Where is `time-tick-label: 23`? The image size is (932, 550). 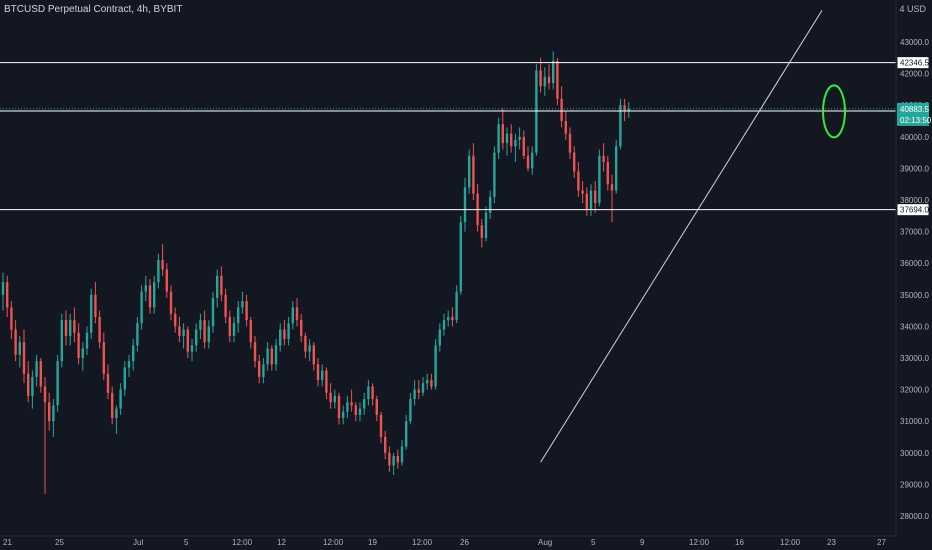 time-tick-label: 23 is located at coordinates (831, 542).